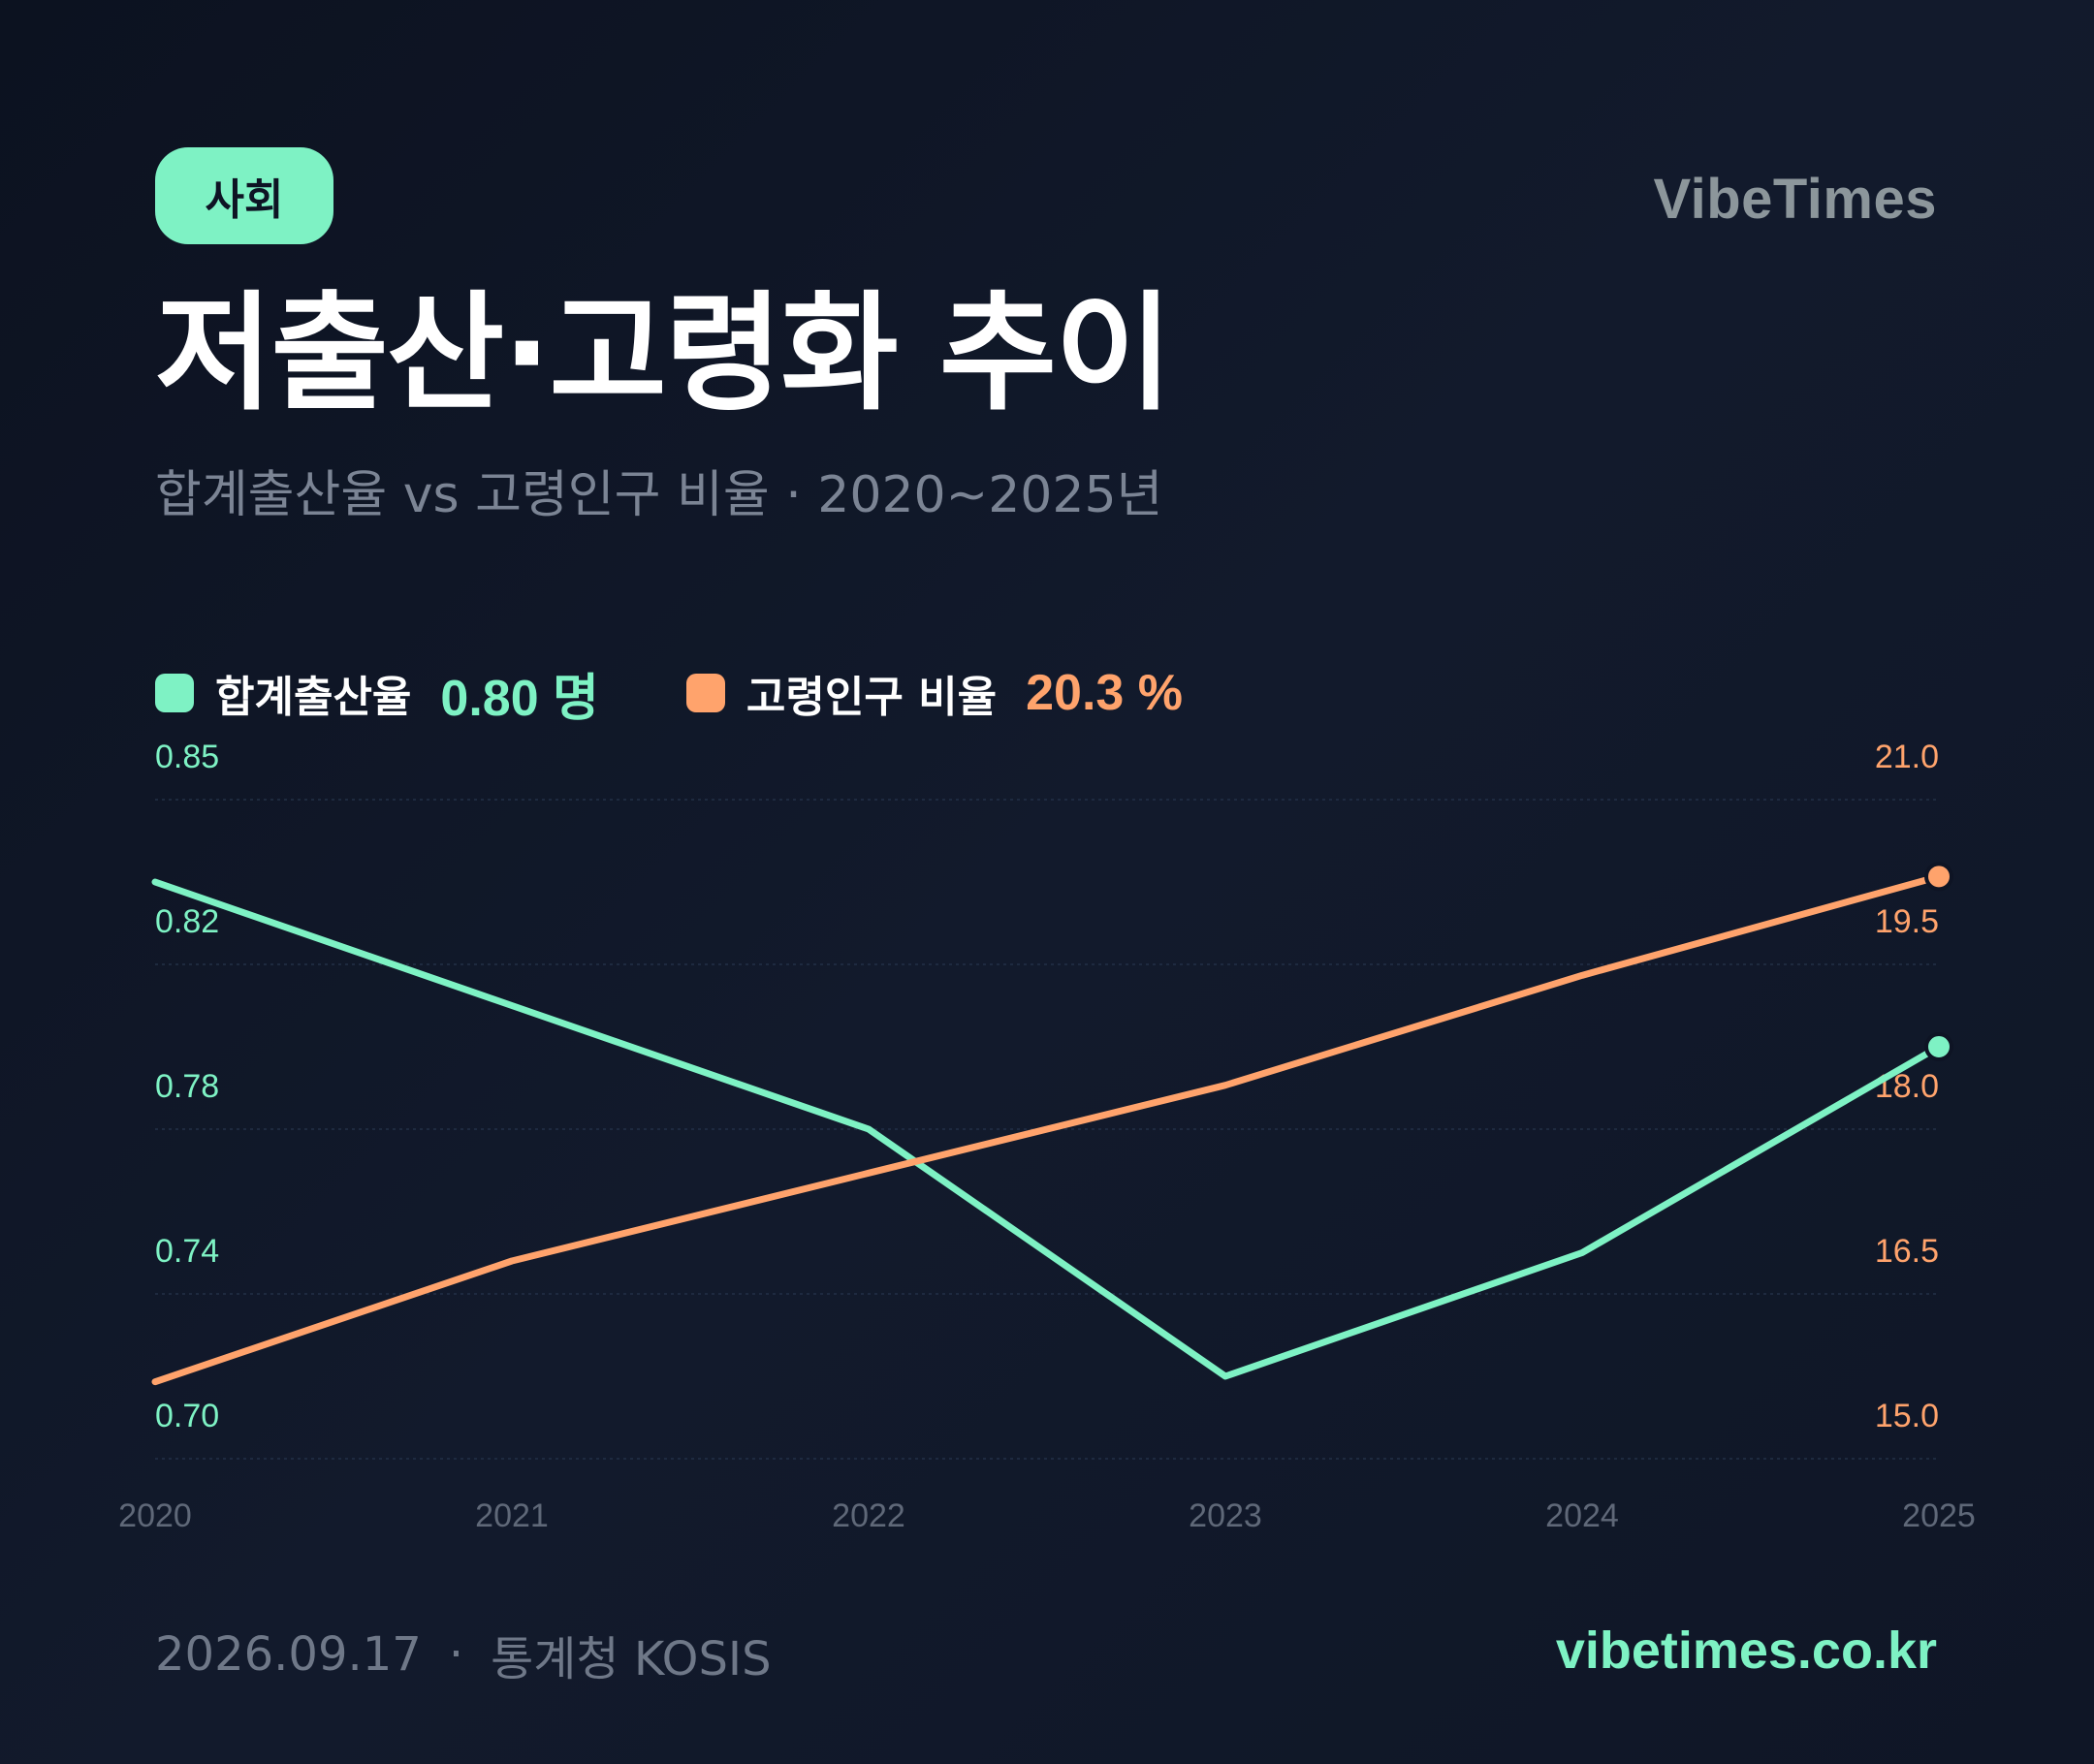 The width and height of the screenshot is (2094, 1764). What do you see at coordinates (659, 495) in the screenshot?
I see `page-subtitle: 합계출산율 vs 고령인구 비율 · 2020~2025년` at bounding box center [659, 495].